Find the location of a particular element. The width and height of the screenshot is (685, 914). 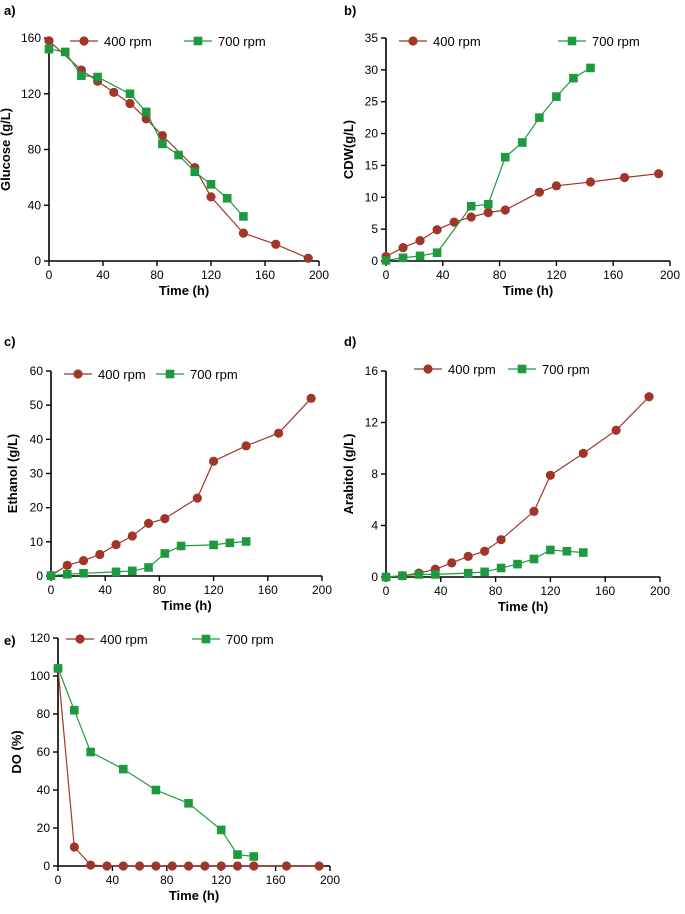

legend-entry: 400 rpm is located at coordinates (107, 639).